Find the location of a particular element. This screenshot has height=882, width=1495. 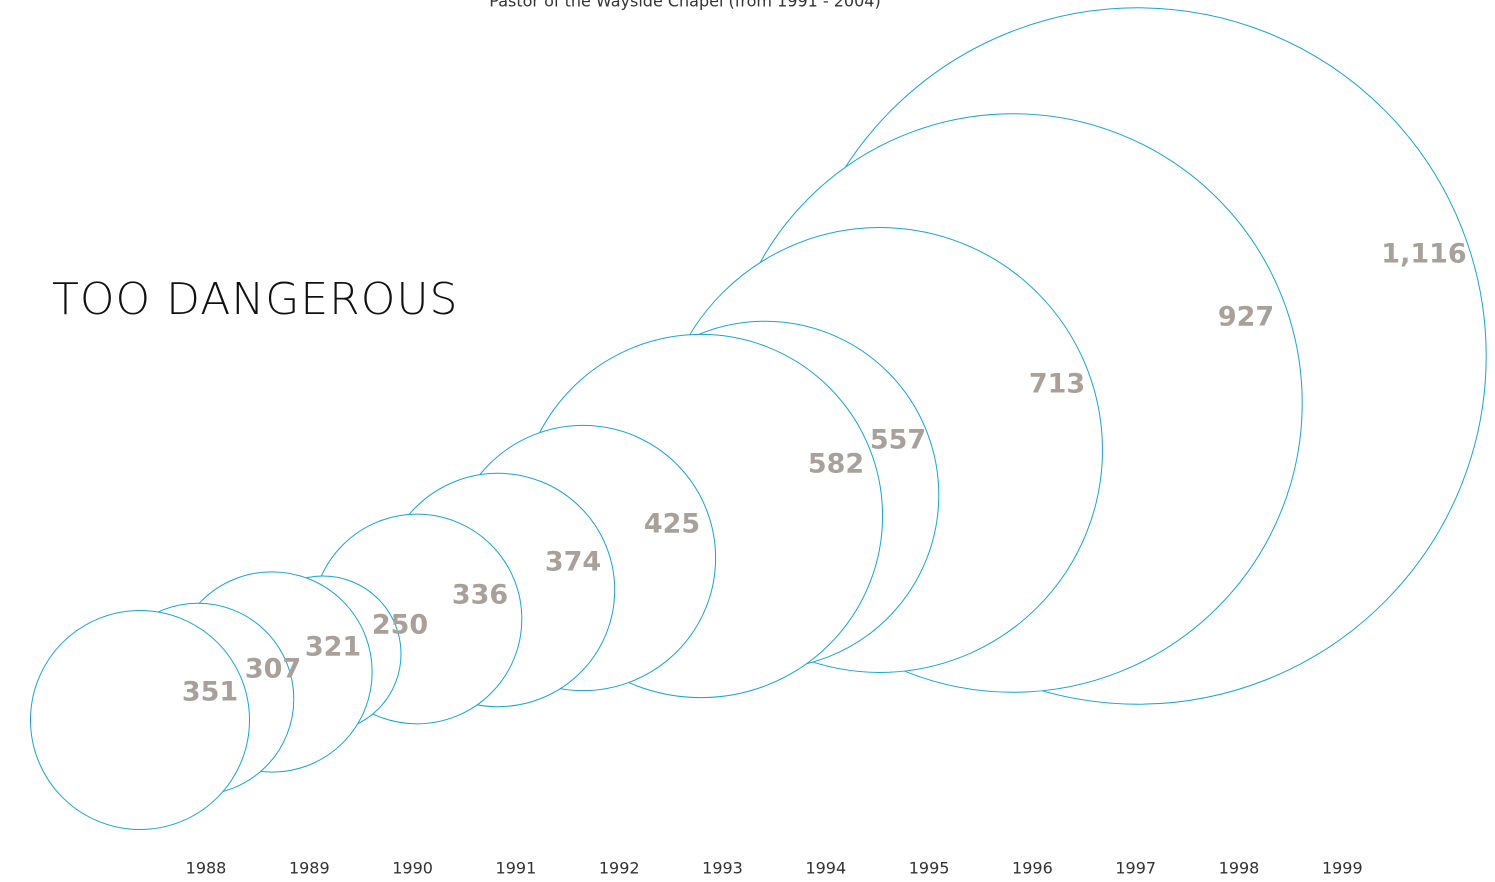

chart-title: TOO DANGEROUS is located at coordinates (255, 299).